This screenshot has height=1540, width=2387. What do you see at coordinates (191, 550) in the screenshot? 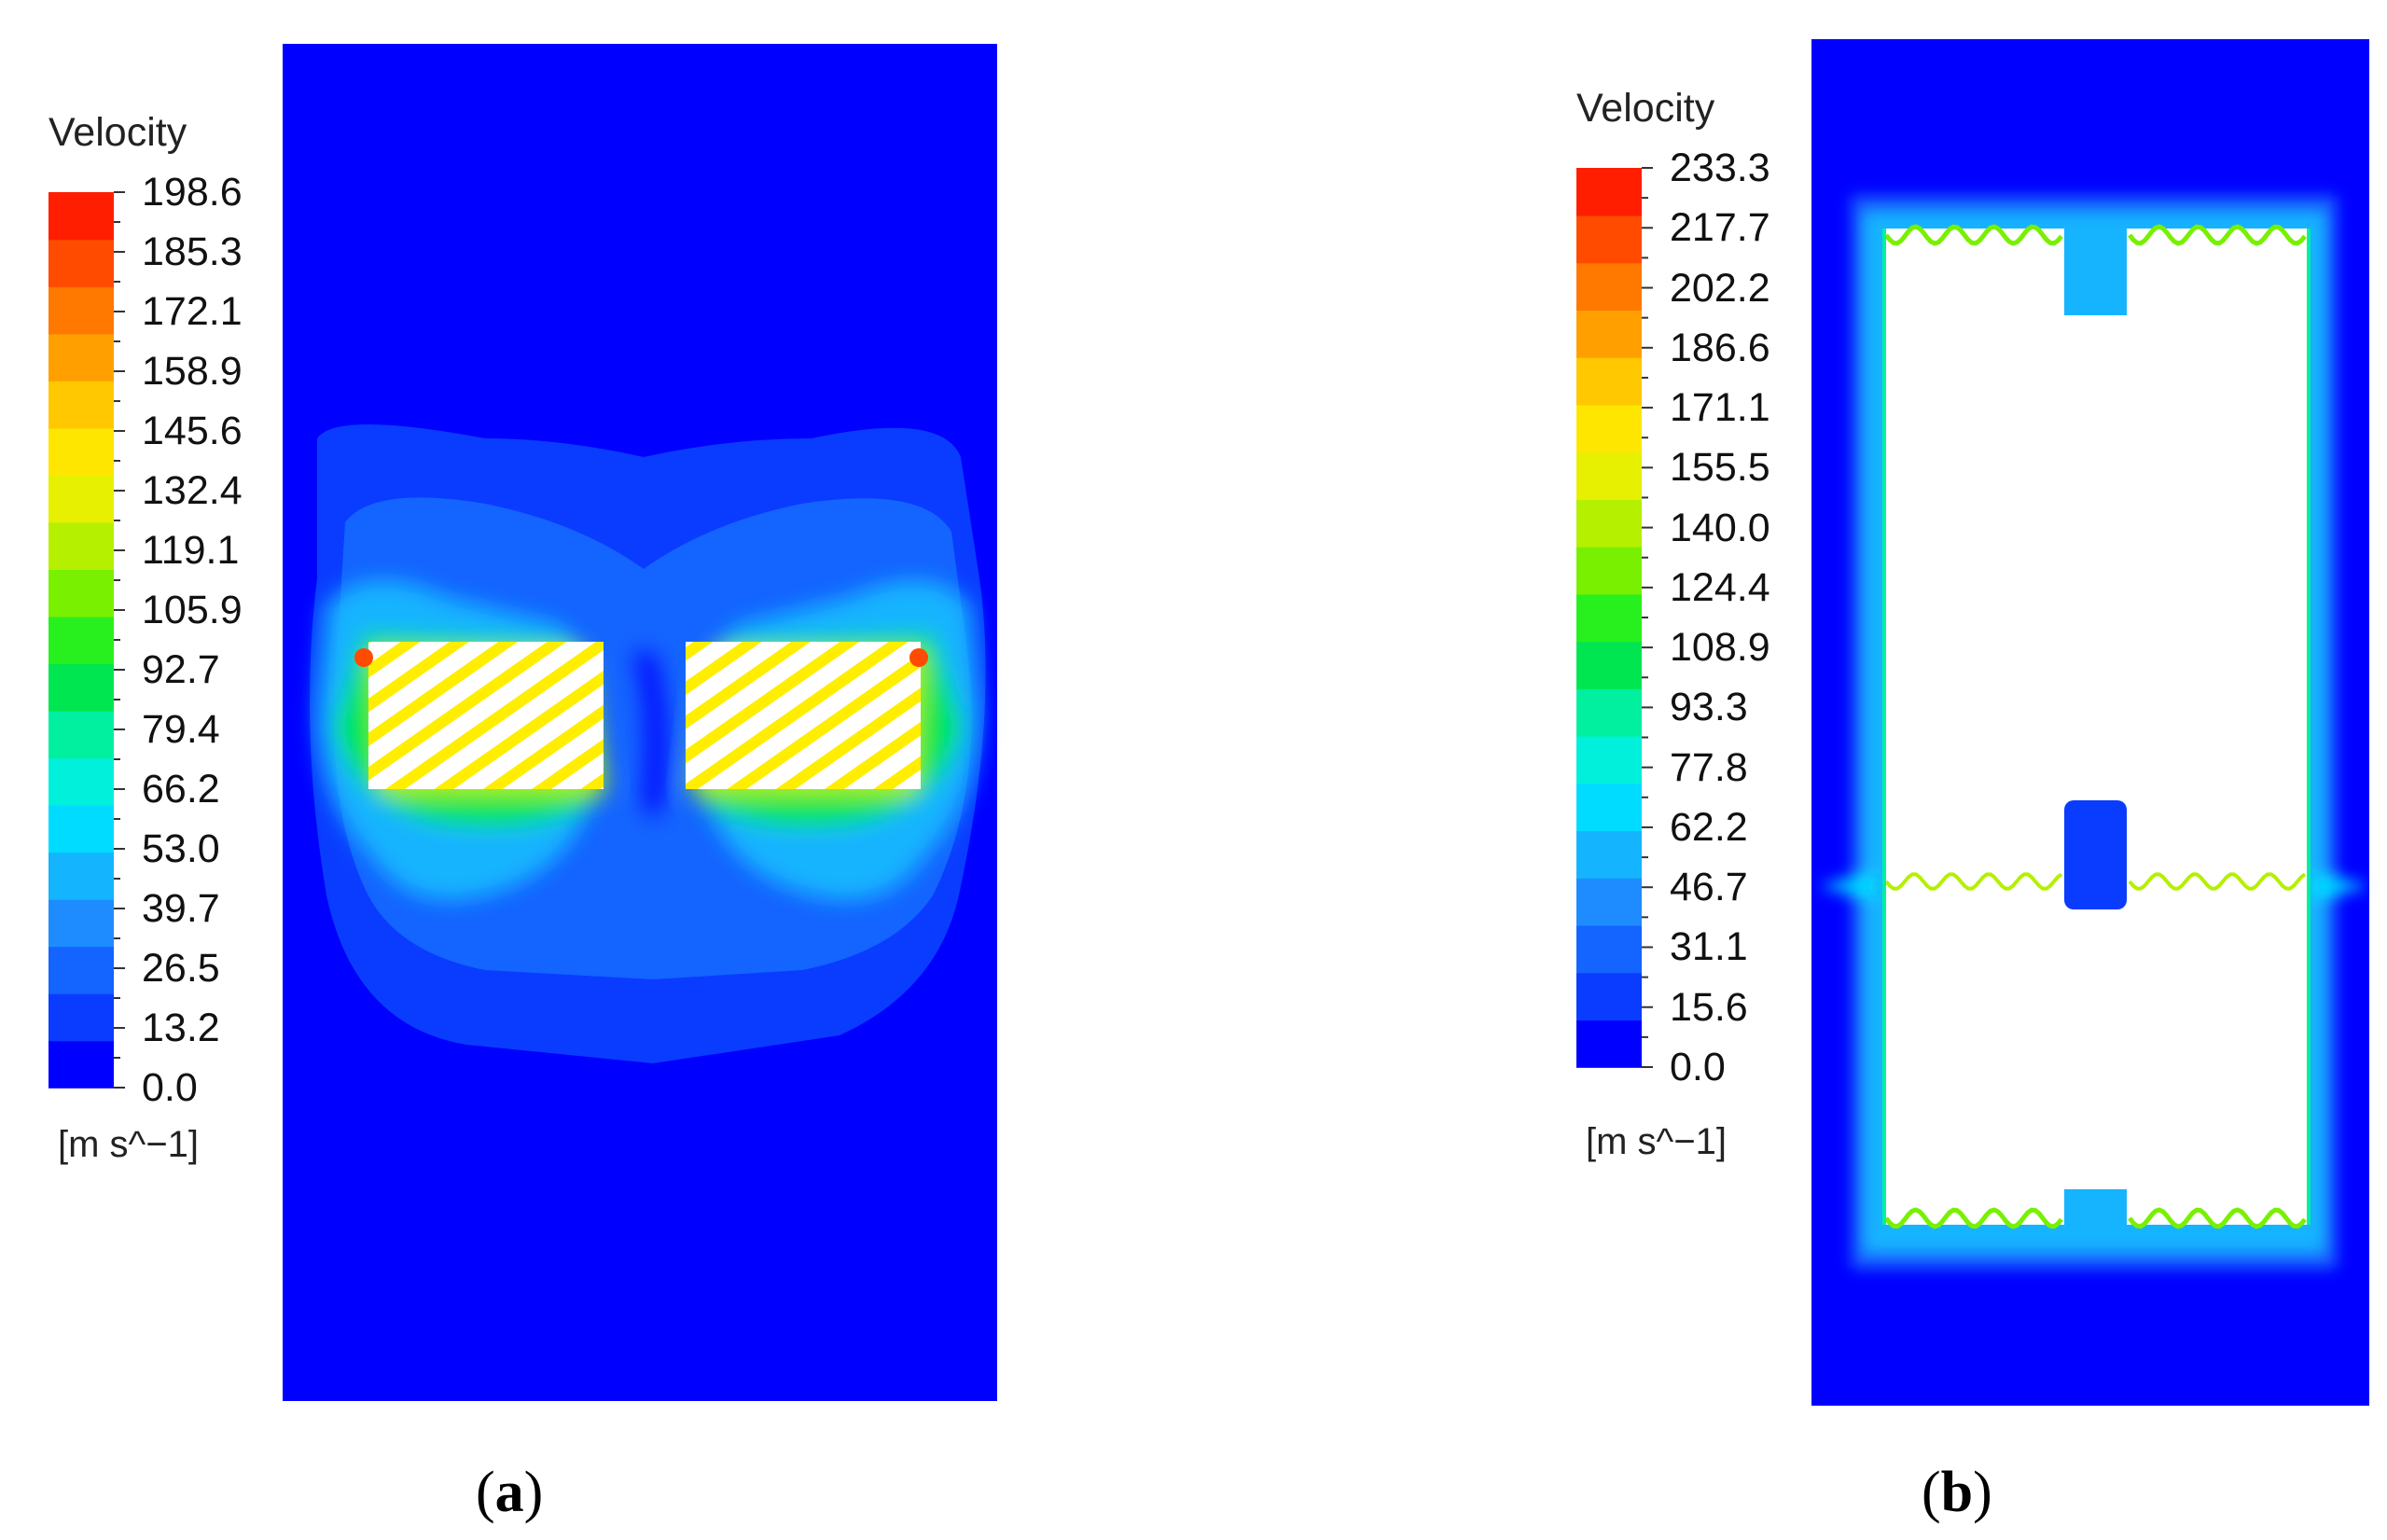
I see `legend-tick-label: 119.1` at bounding box center [191, 550].